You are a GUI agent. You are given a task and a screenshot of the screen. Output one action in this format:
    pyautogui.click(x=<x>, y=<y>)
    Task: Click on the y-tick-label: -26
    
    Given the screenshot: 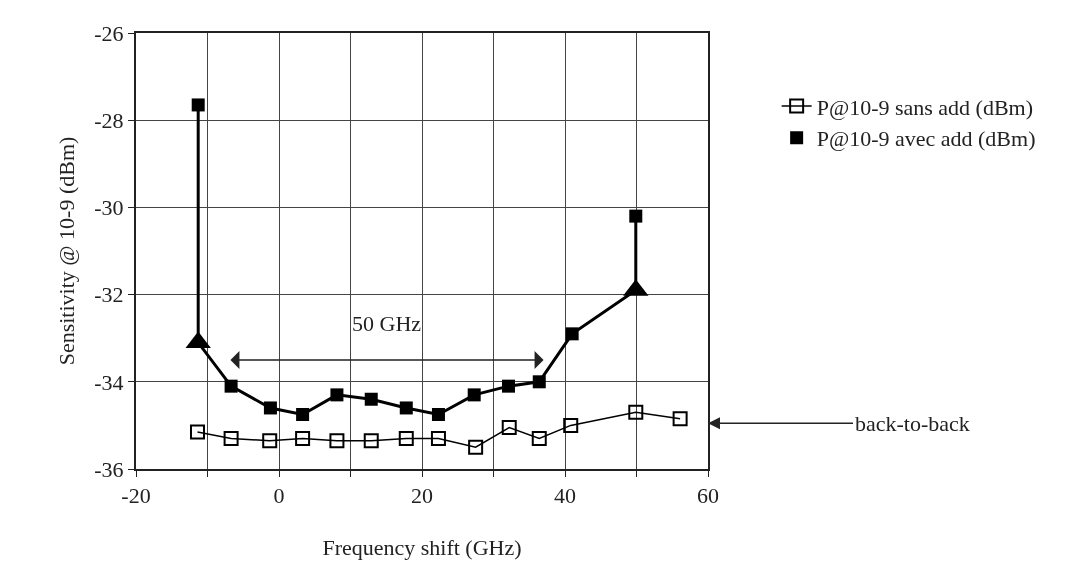 What is the action you would take?
    pyautogui.click(x=109, y=33)
    